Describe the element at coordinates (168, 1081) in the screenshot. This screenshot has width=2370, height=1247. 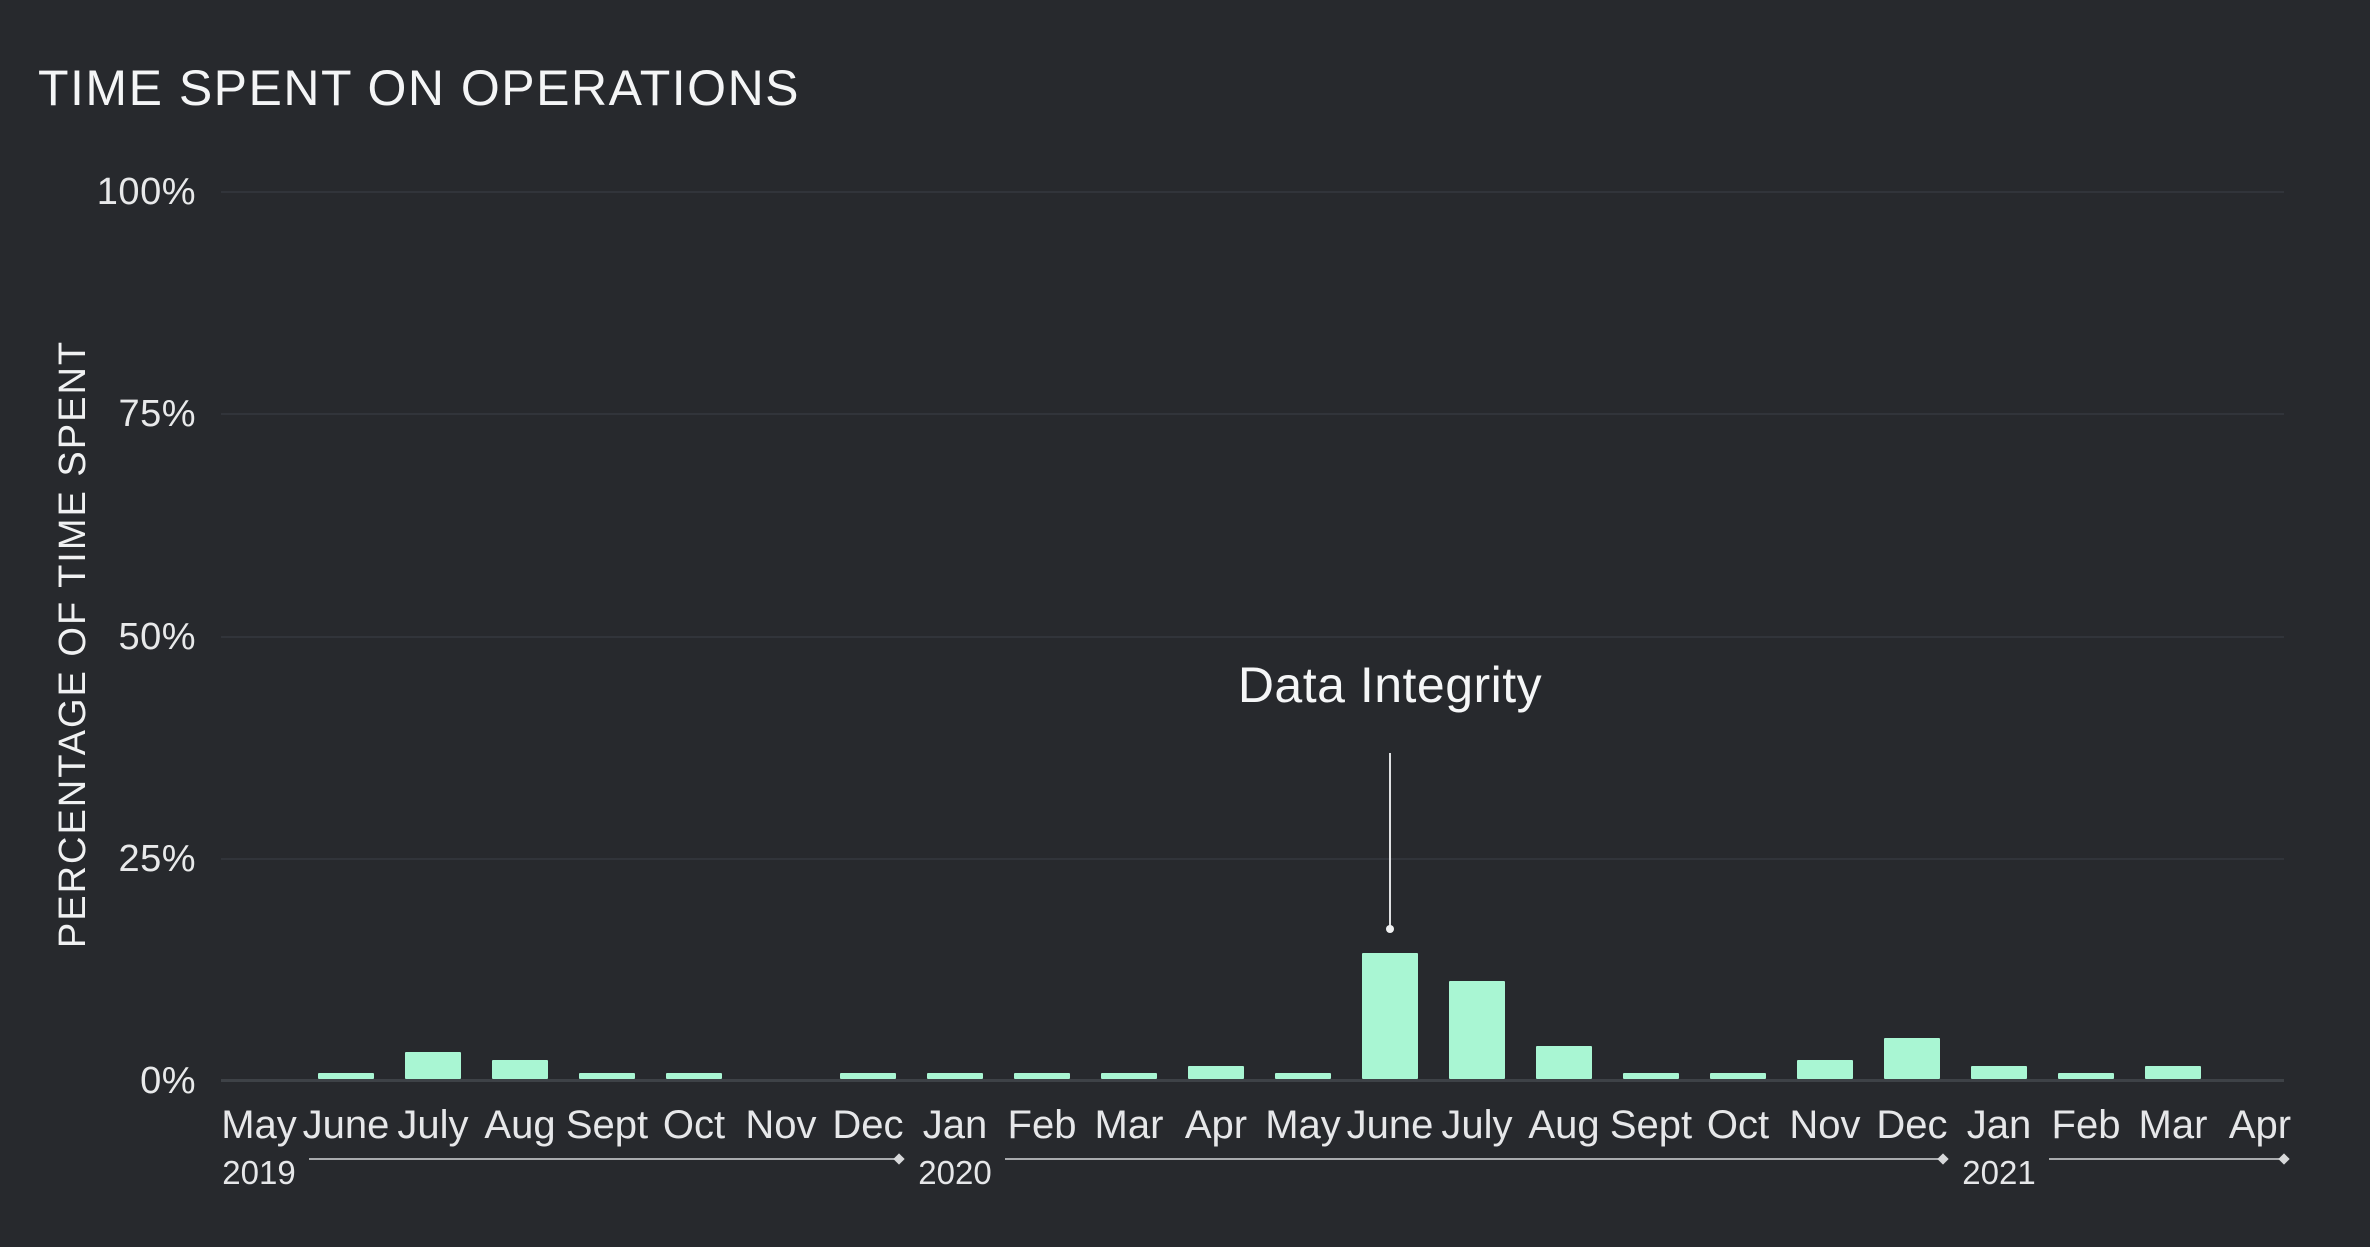
I see `y-tick-label: 0%` at that location.